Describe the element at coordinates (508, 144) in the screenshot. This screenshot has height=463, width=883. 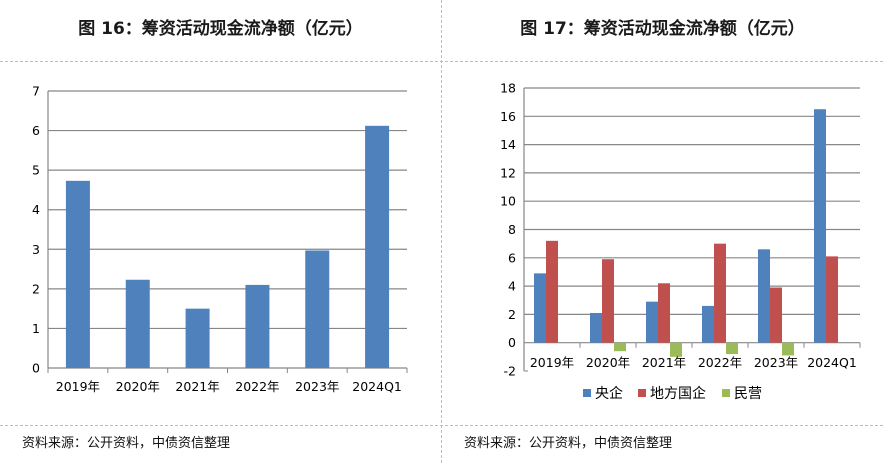
I see `y-tick-label: 14` at that location.